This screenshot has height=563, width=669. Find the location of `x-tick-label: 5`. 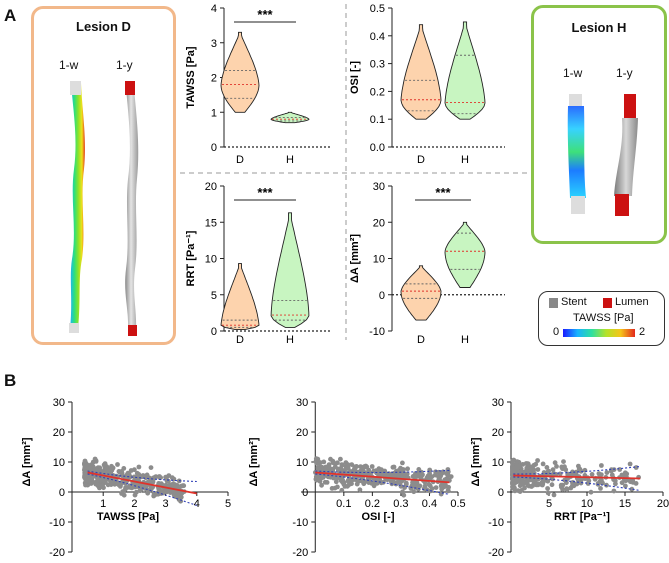

x-tick-label: 5 is located at coordinates (228, 504).